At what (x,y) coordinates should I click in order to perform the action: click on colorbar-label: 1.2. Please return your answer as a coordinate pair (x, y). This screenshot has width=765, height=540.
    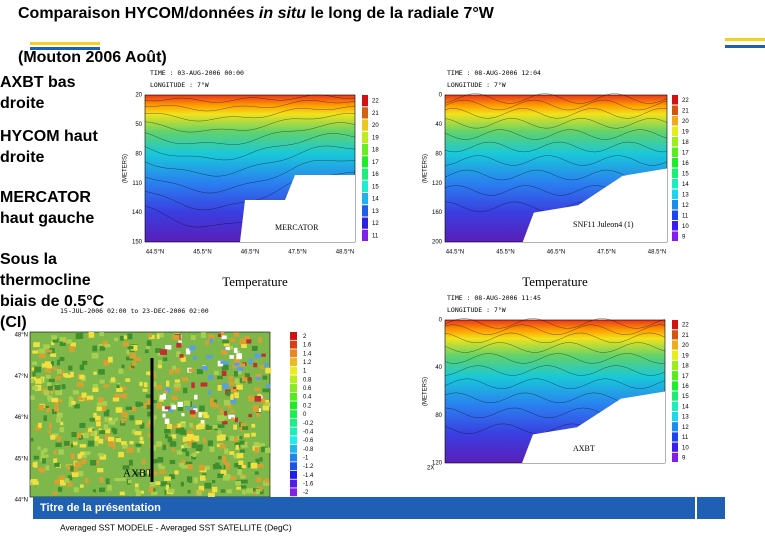
    Looking at the image, I should click on (307, 363).